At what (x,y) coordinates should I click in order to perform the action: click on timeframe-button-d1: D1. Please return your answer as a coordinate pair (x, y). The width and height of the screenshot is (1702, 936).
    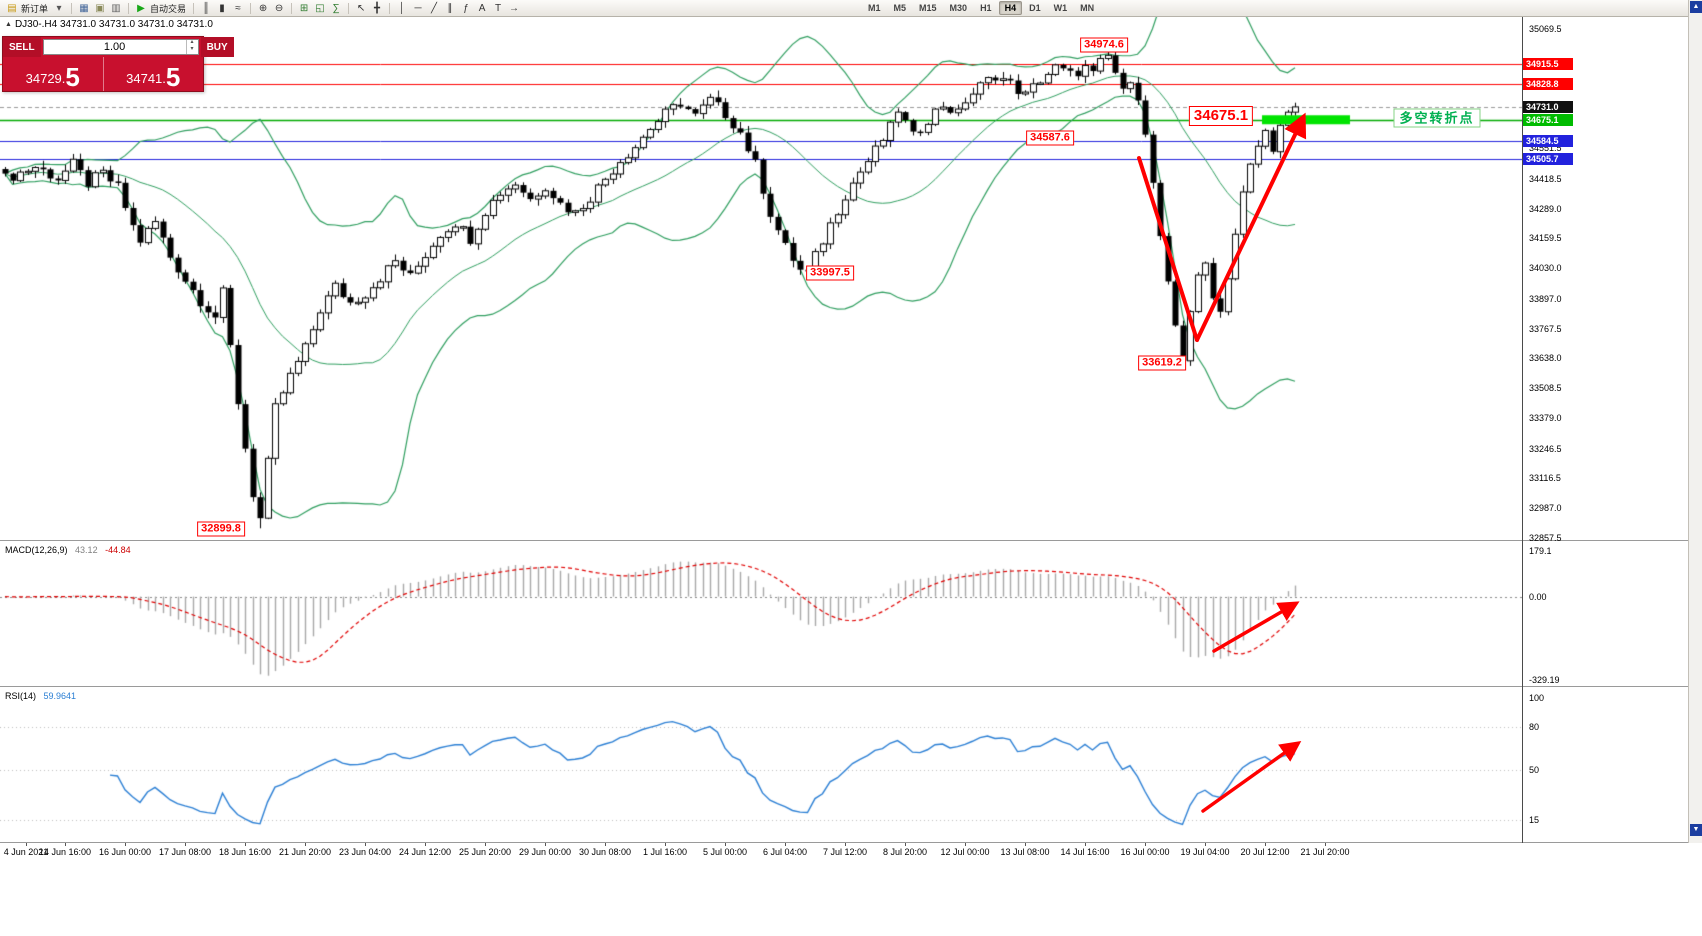
    Looking at the image, I should click on (1035, 8).